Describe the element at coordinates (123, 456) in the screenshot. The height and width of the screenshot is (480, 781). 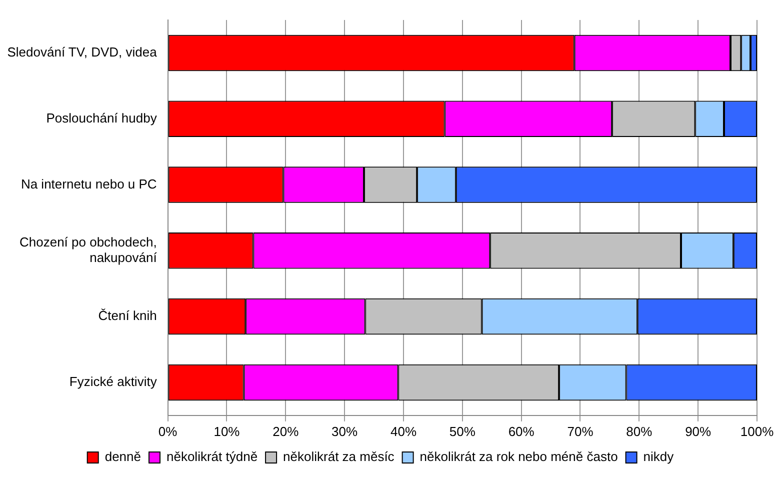
I see `legend-label: denně` at that location.